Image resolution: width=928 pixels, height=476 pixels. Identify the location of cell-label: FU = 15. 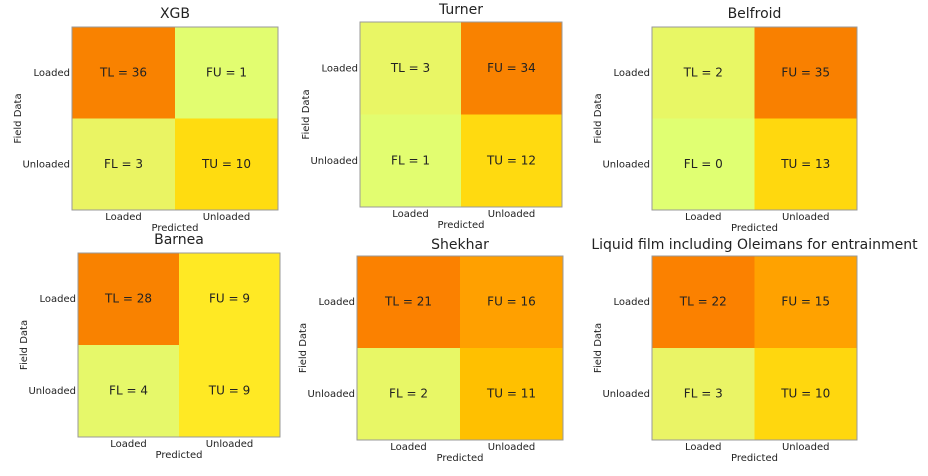
(805, 302).